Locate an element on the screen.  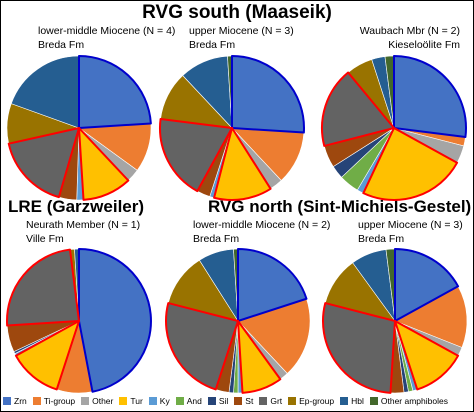
legend-swatch-zrn is located at coordinates (7, 401).